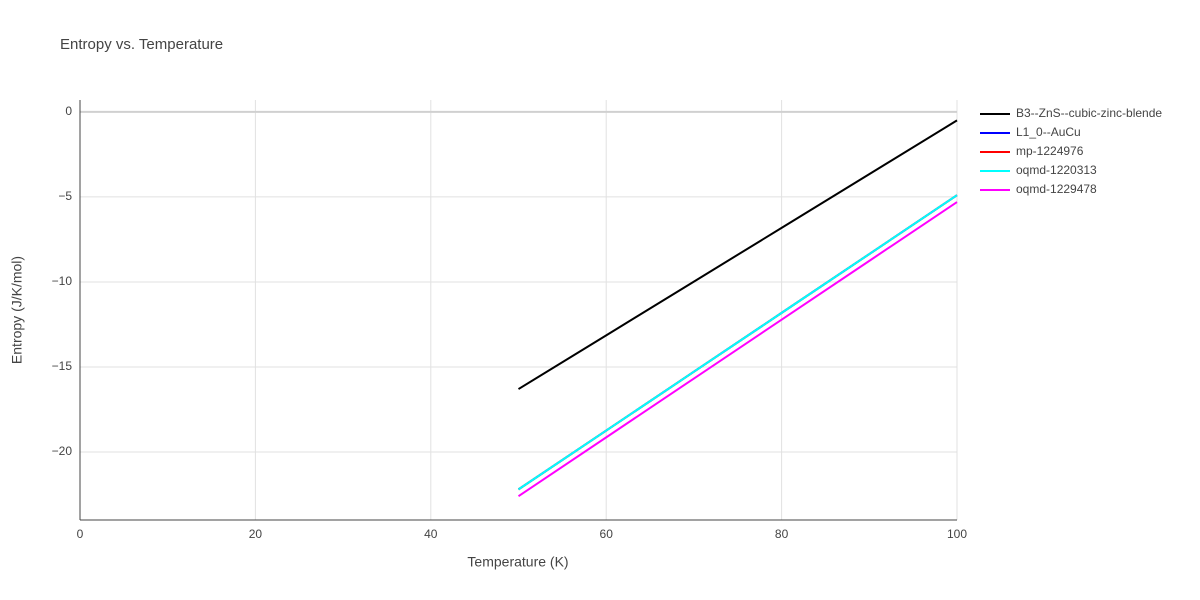 The width and height of the screenshot is (1200, 600). Describe the element at coordinates (1056, 189) in the screenshot. I see `legend-label: oqmd-1229478` at that location.